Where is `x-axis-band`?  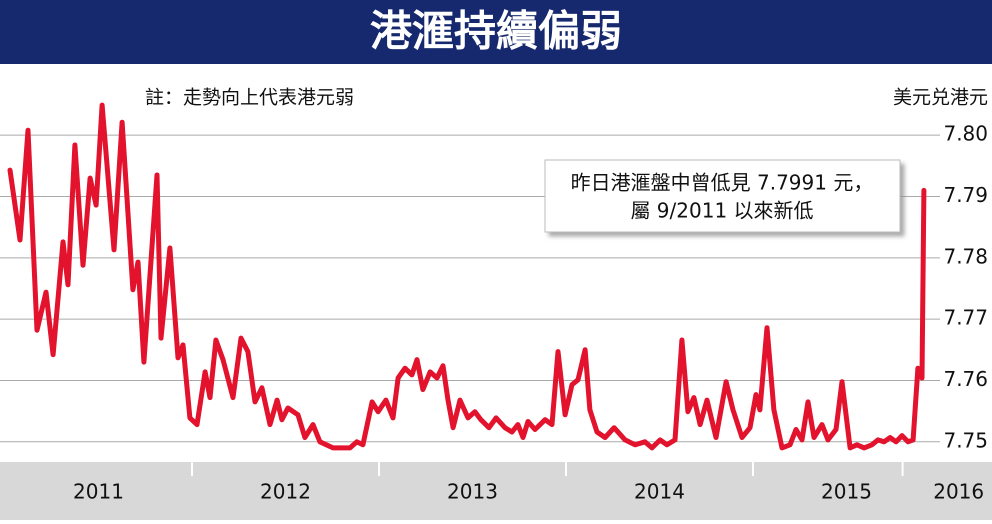 x-axis-band is located at coordinates (496, 491).